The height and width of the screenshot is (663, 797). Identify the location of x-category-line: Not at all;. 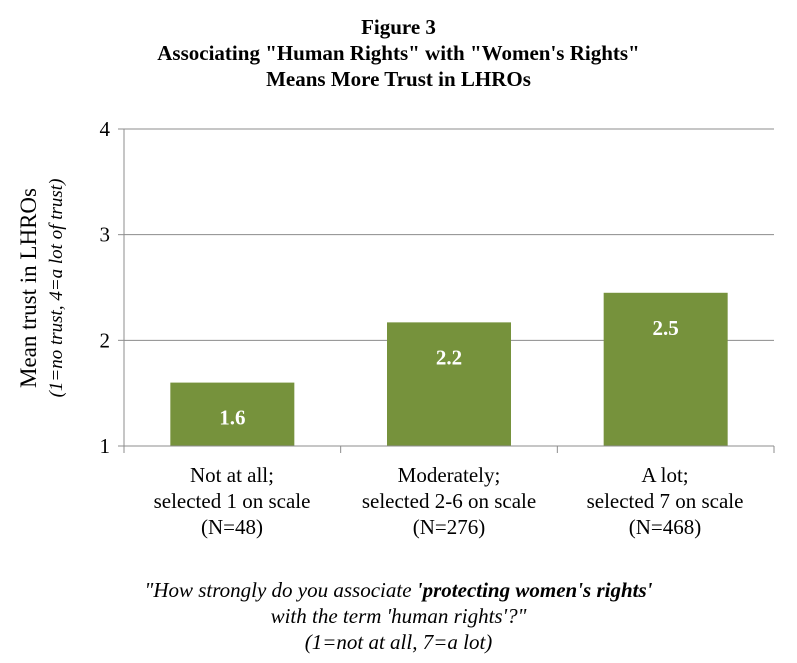
(232, 475).